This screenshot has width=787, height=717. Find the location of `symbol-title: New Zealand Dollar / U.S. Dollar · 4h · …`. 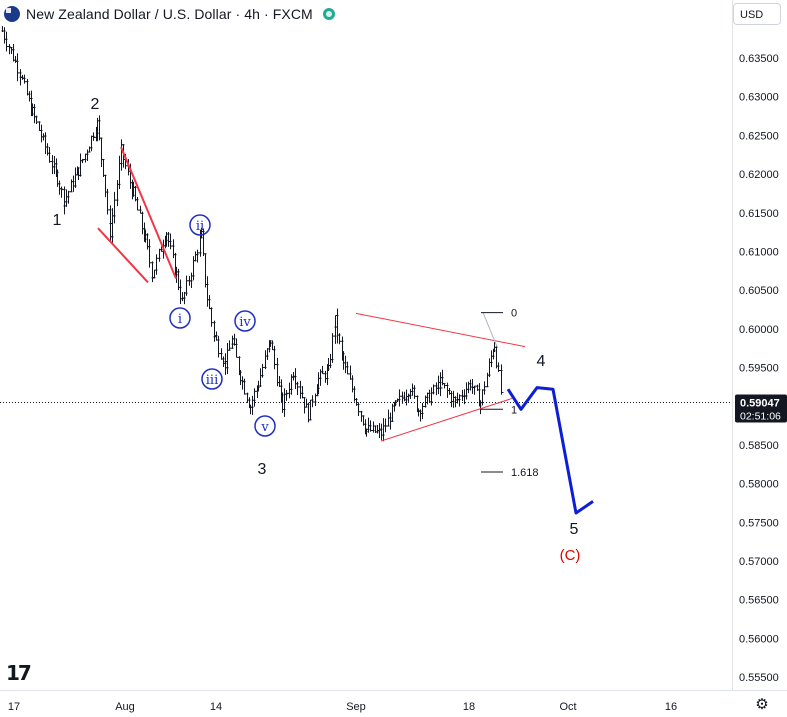

symbol-title: New Zealand Dollar / U.S. Dollar · 4h · … is located at coordinates (169, 14).